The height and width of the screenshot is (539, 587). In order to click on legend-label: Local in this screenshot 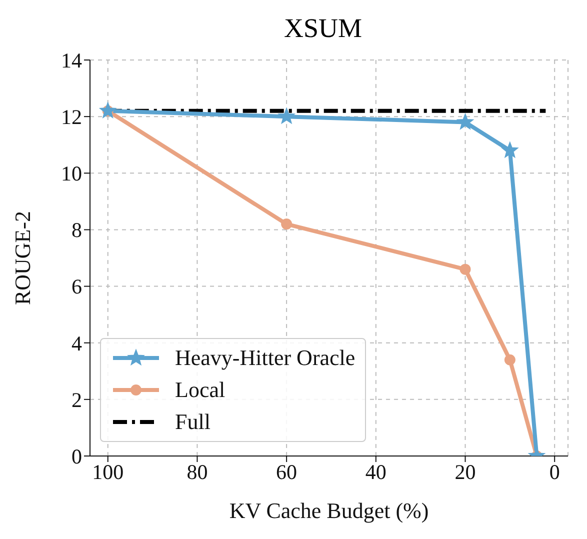, I will do `click(200, 390)`.